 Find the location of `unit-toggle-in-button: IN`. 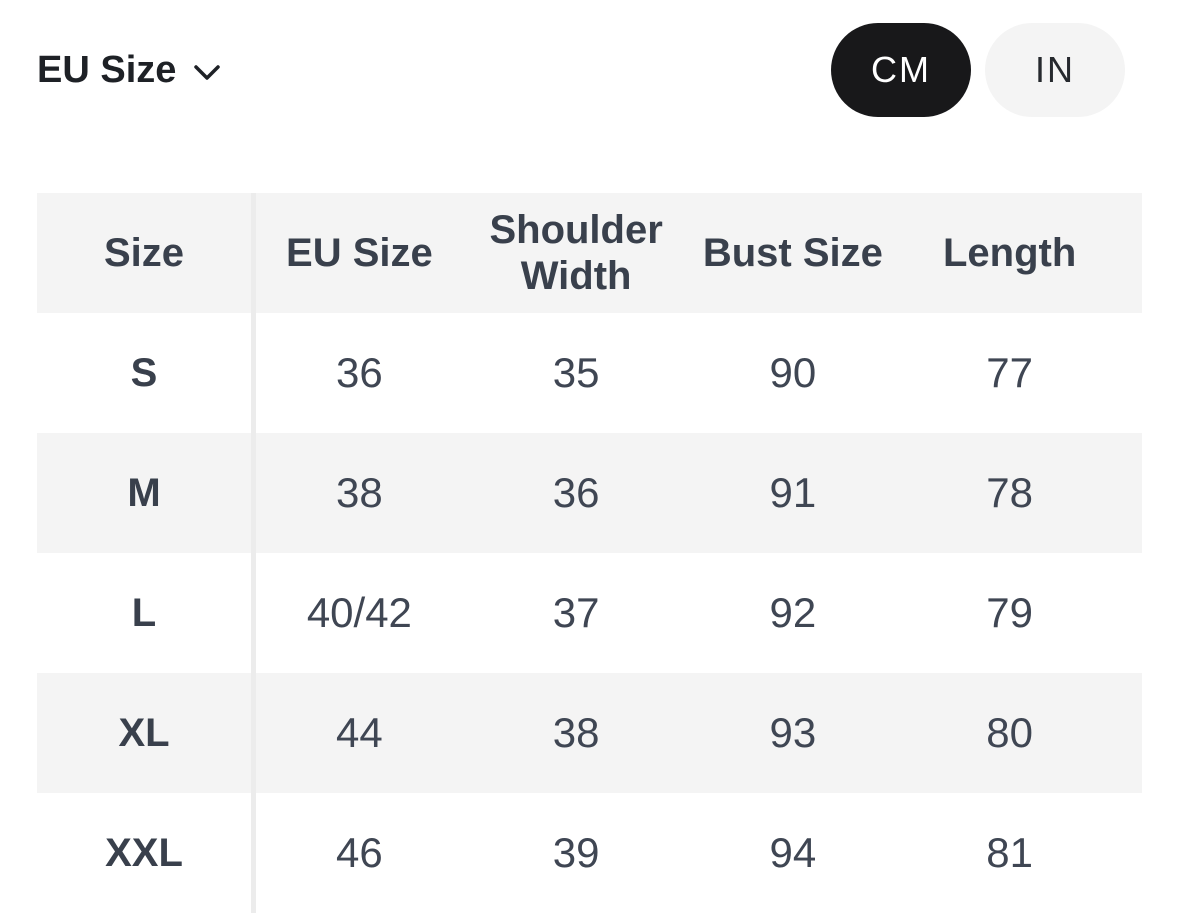

unit-toggle-in-button: IN is located at coordinates (1055, 70).